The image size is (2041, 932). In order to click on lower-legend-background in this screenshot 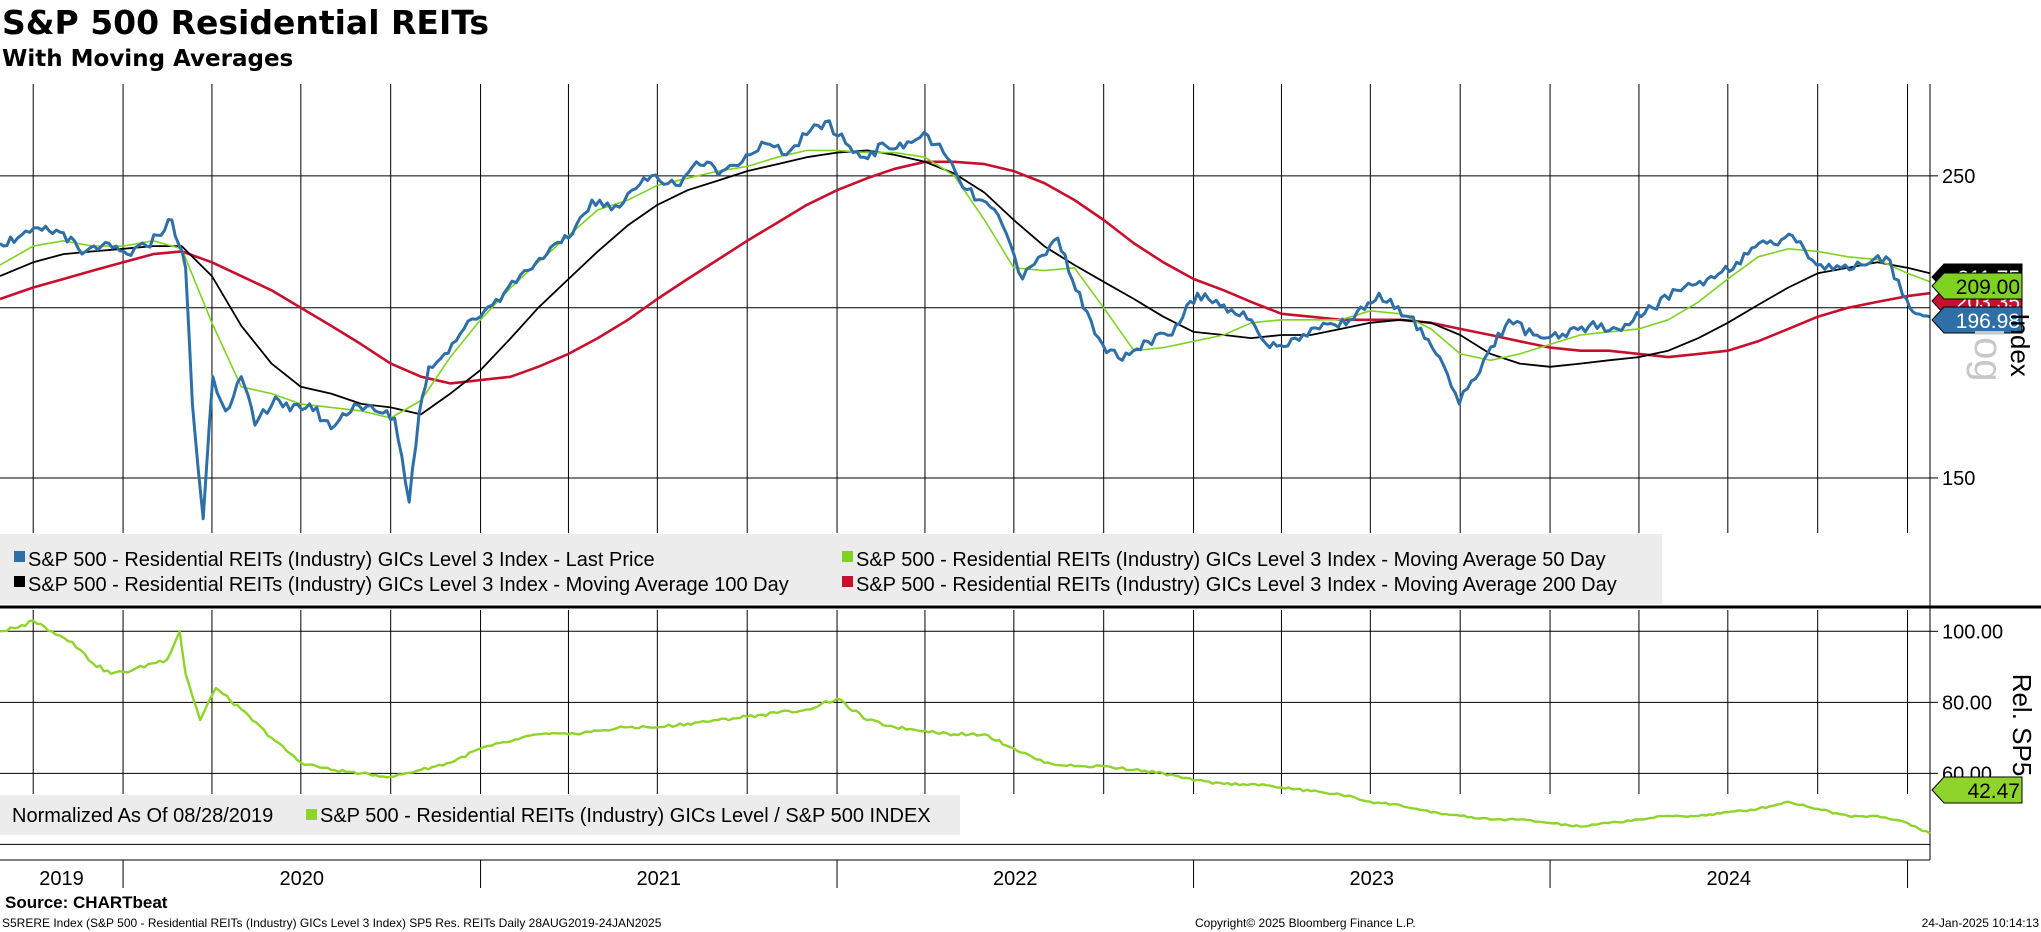, I will do `click(480, 815)`.